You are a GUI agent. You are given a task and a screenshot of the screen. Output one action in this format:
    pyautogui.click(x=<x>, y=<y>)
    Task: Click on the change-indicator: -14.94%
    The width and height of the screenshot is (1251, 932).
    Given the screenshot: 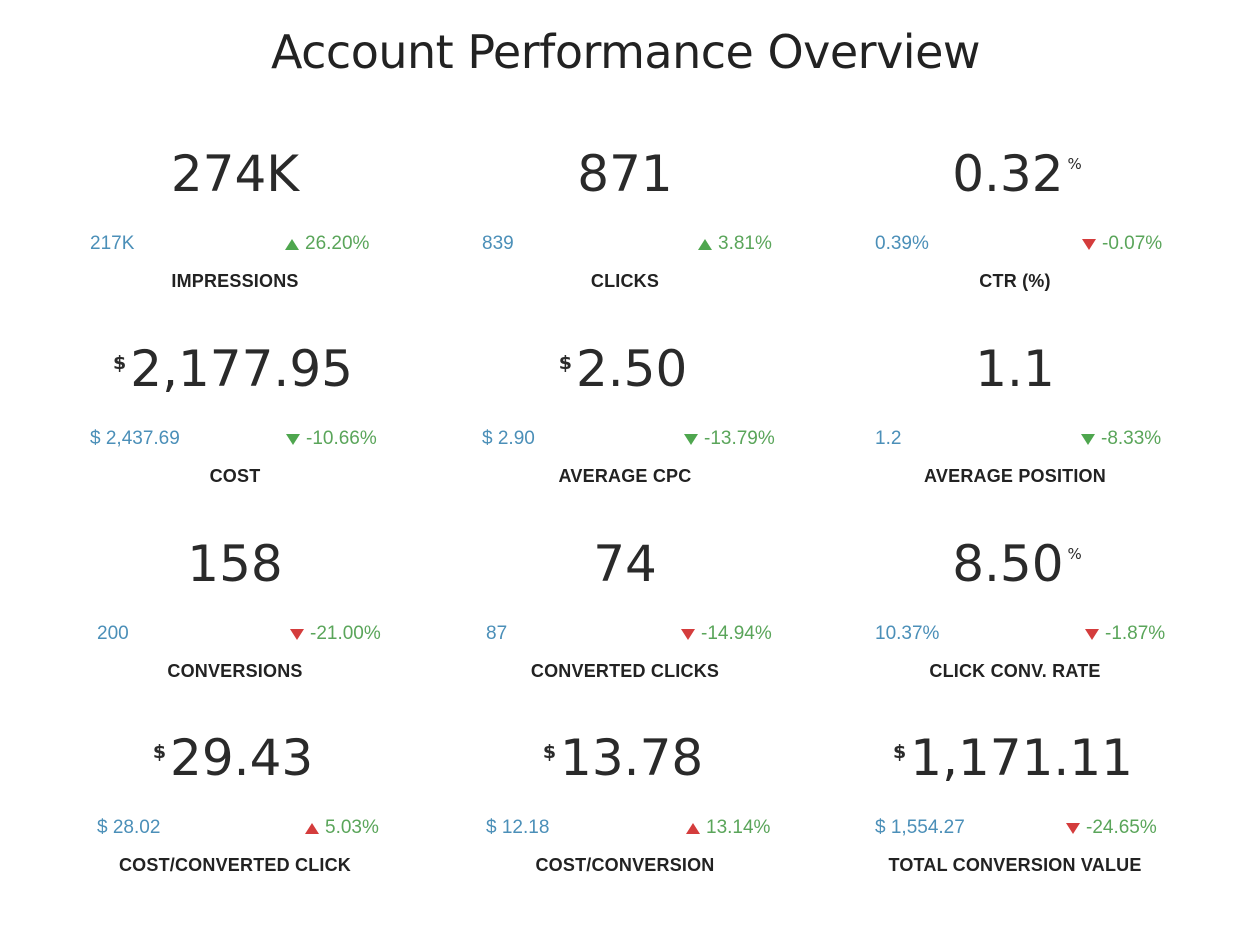 What is the action you would take?
    pyautogui.click(x=726, y=634)
    